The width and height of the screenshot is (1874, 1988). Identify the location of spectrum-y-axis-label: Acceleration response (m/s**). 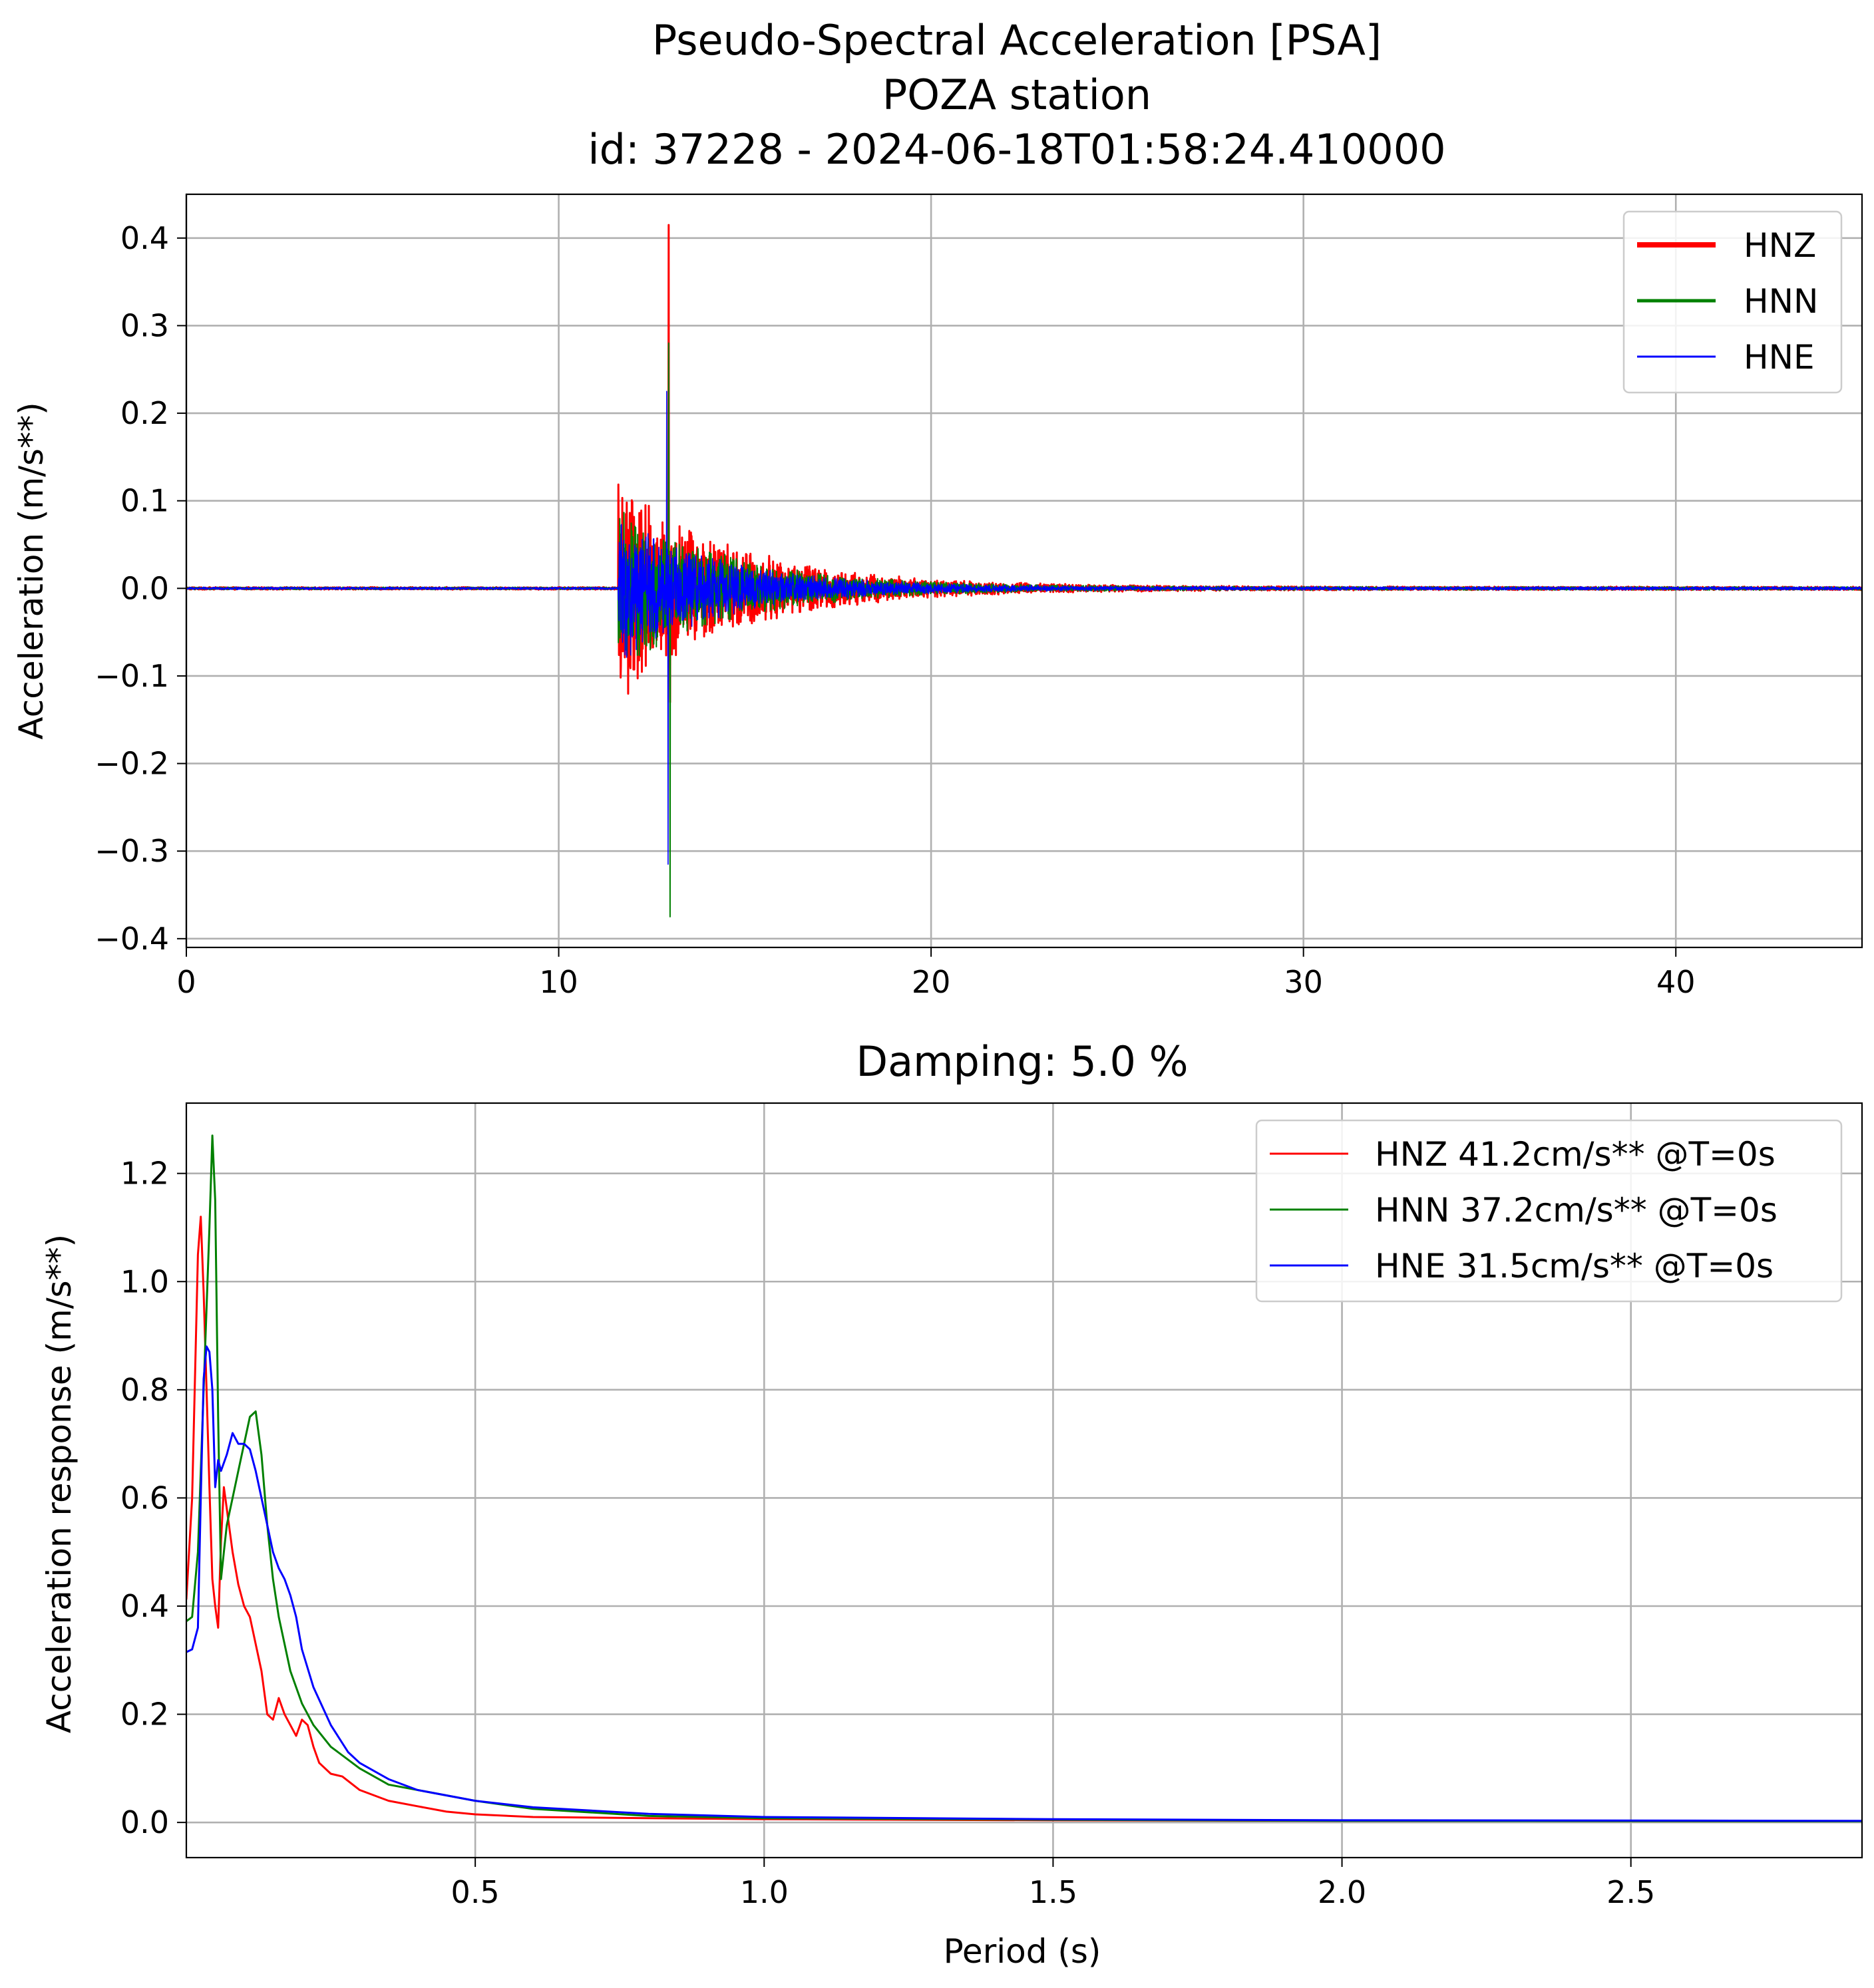
(59, 1483).